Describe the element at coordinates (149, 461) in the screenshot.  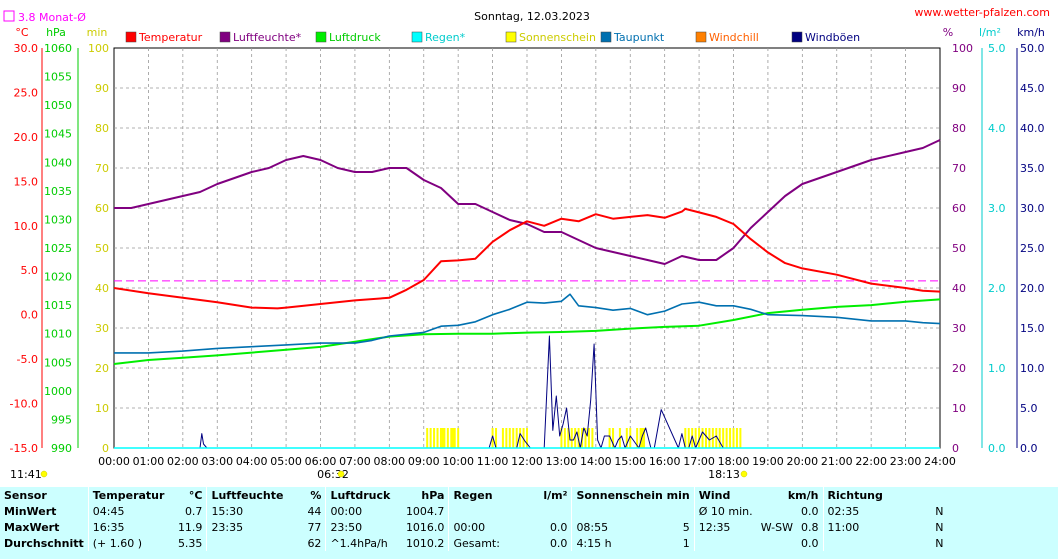
I see `x-axis-tick: 01:00` at that location.